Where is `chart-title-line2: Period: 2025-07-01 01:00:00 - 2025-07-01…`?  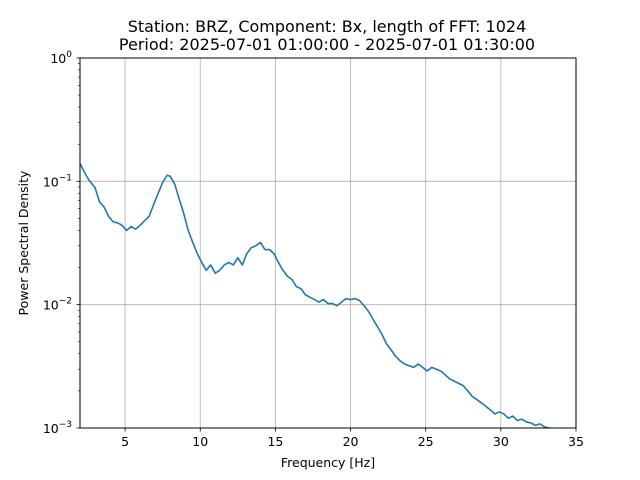
chart-title-line2: Period: 2025-07-01 01:00:00 - 2025-07-01… is located at coordinates (327, 44).